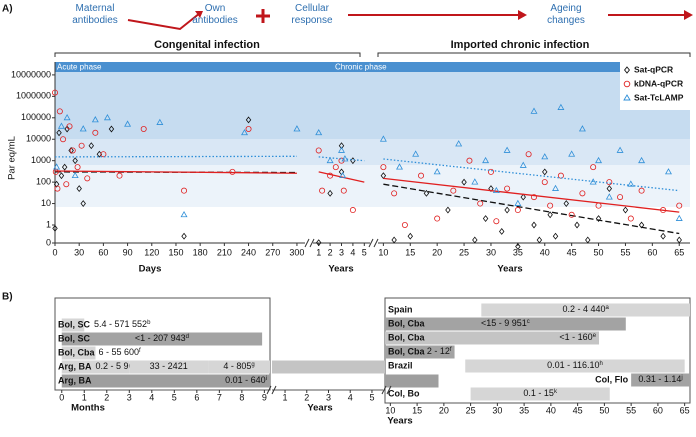 The width and height of the screenshot is (696, 437). Describe the element at coordinates (595, 336) in the screenshot. I see `range-note: e` at that location.